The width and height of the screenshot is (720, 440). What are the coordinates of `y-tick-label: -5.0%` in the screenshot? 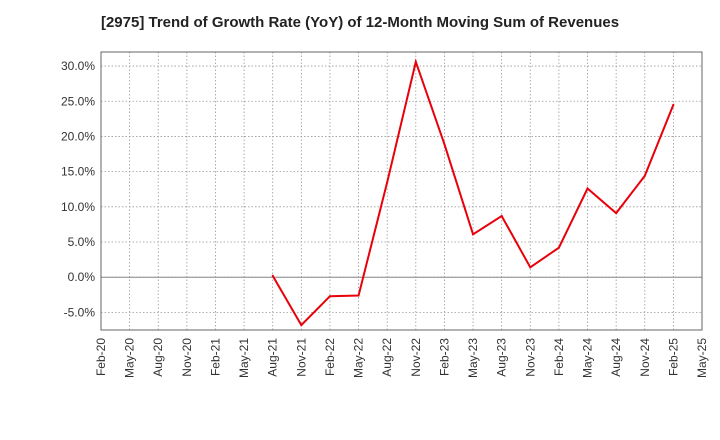 It's located at (80, 312).